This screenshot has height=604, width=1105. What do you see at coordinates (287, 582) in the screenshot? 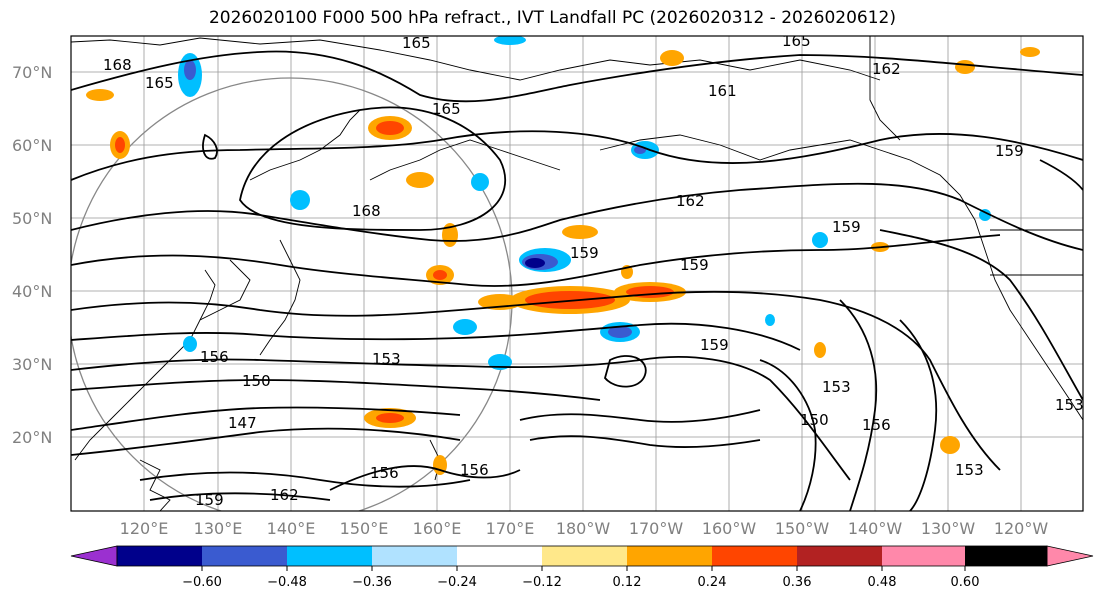
I see `colorbar-tick-label: −0.48` at bounding box center [287, 582].